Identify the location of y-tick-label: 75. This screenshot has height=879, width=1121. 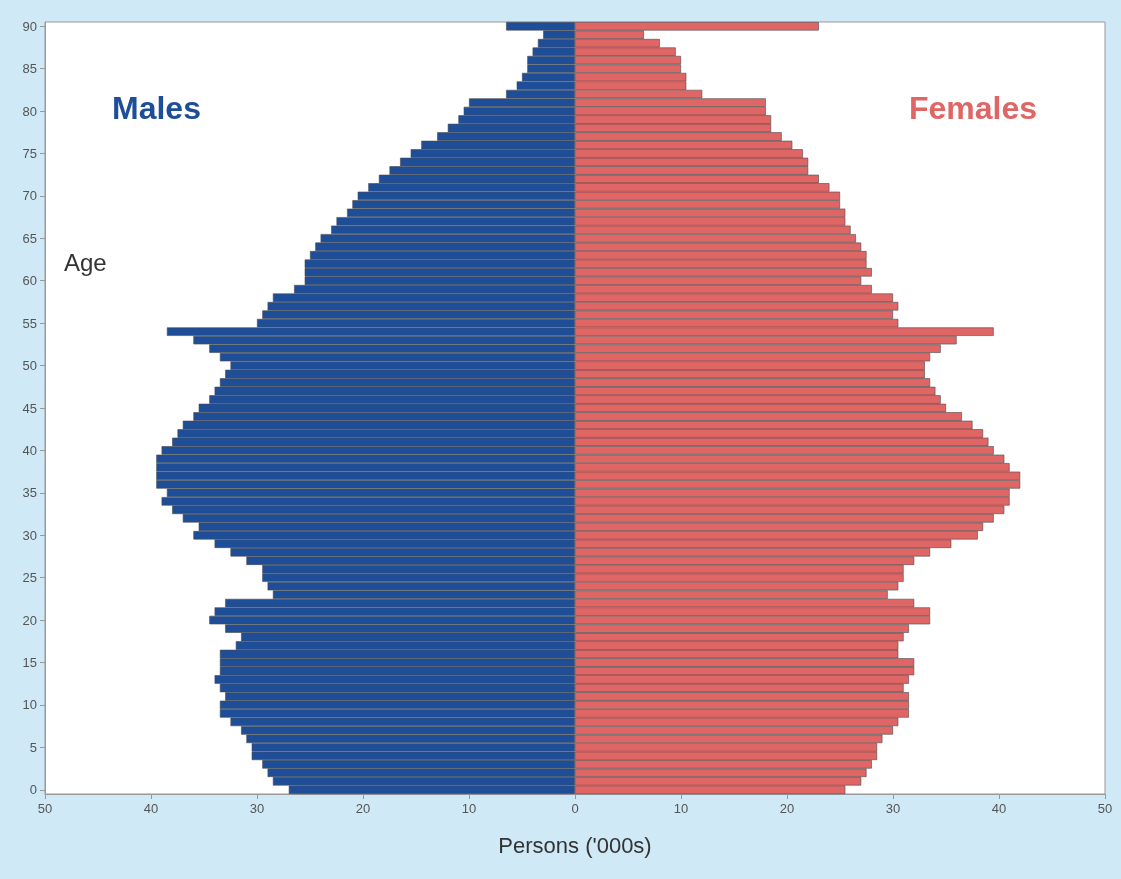
(29, 153).